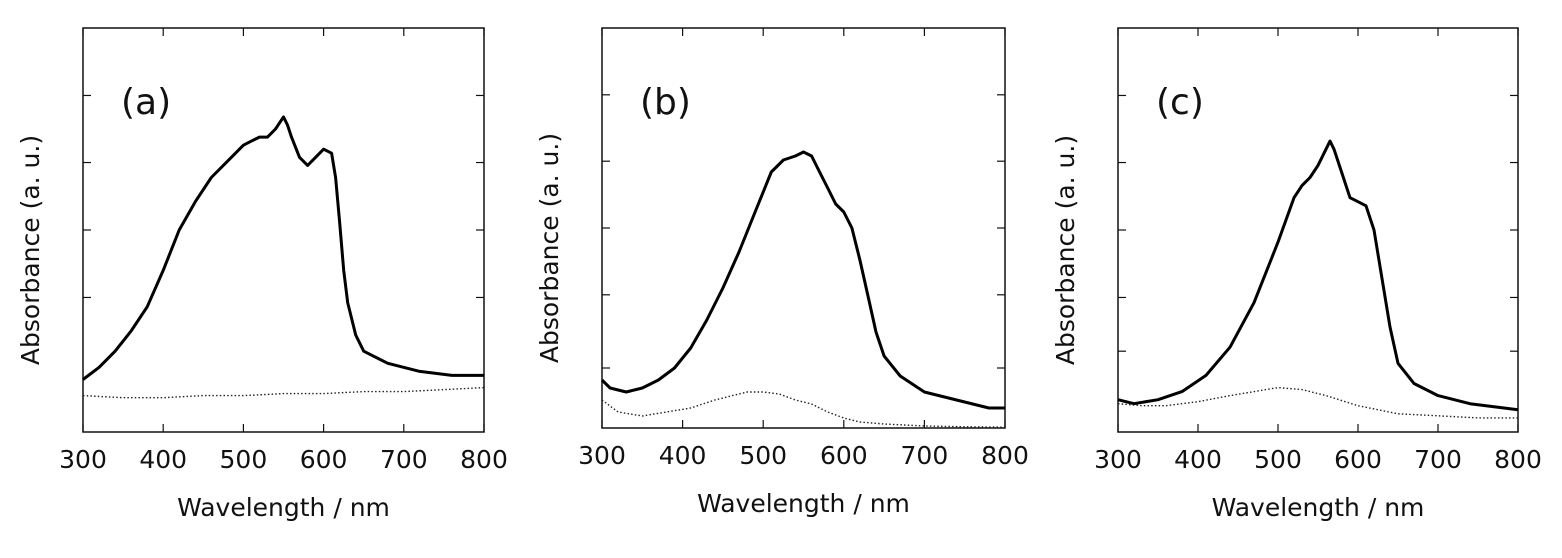 The image size is (1562, 558). Describe the element at coordinates (283, 392) in the screenshot. I see `series-line-dotted` at that location.